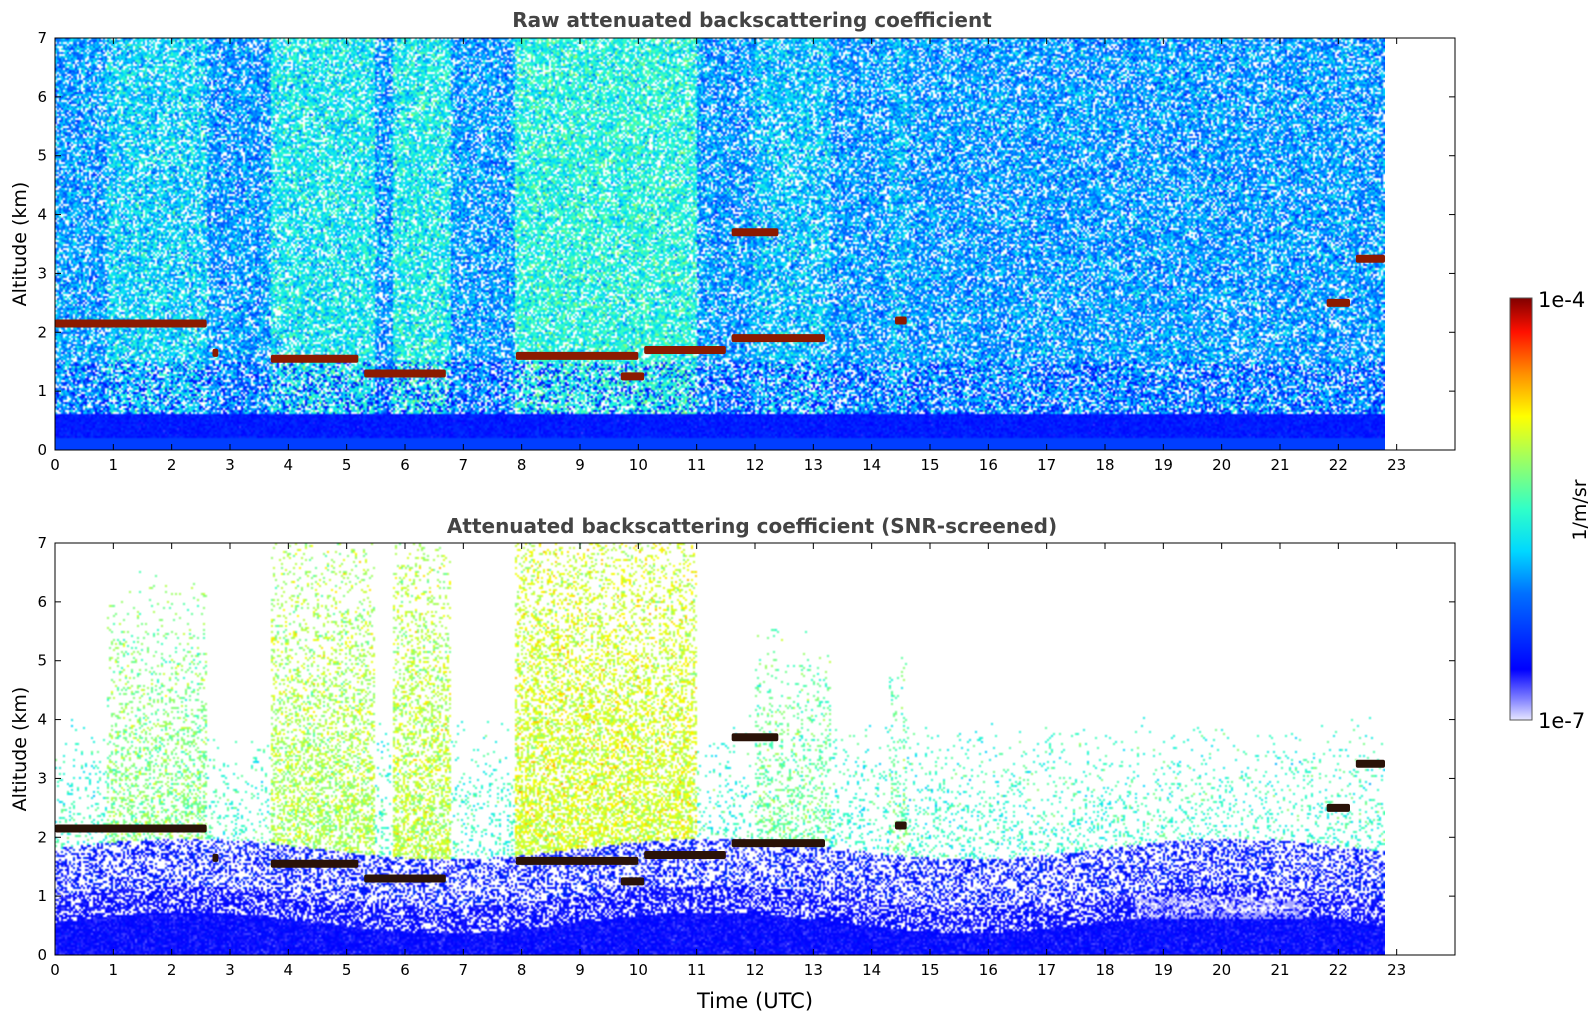 The width and height of the screenshot is (1595, 1020). What do you see at coordinates (1221, 465) in the screenshot?
I see `x-tick-label: 20` at bounding box center [1221, 465].